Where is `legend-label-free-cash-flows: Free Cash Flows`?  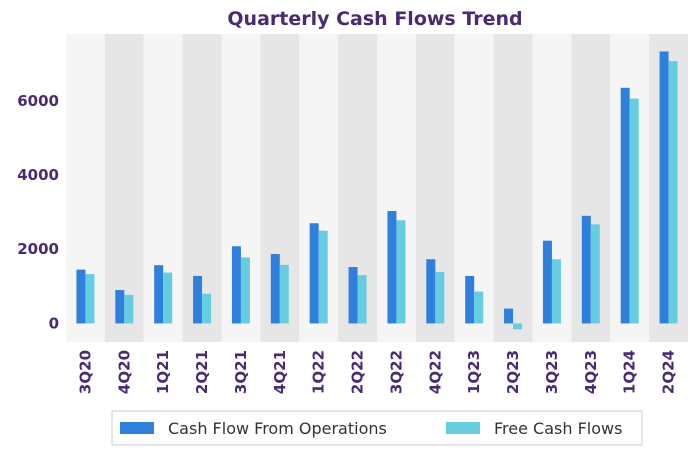
legend-label-free-cash-flows: Free Cash Flows is located at coordinates (558, 428).